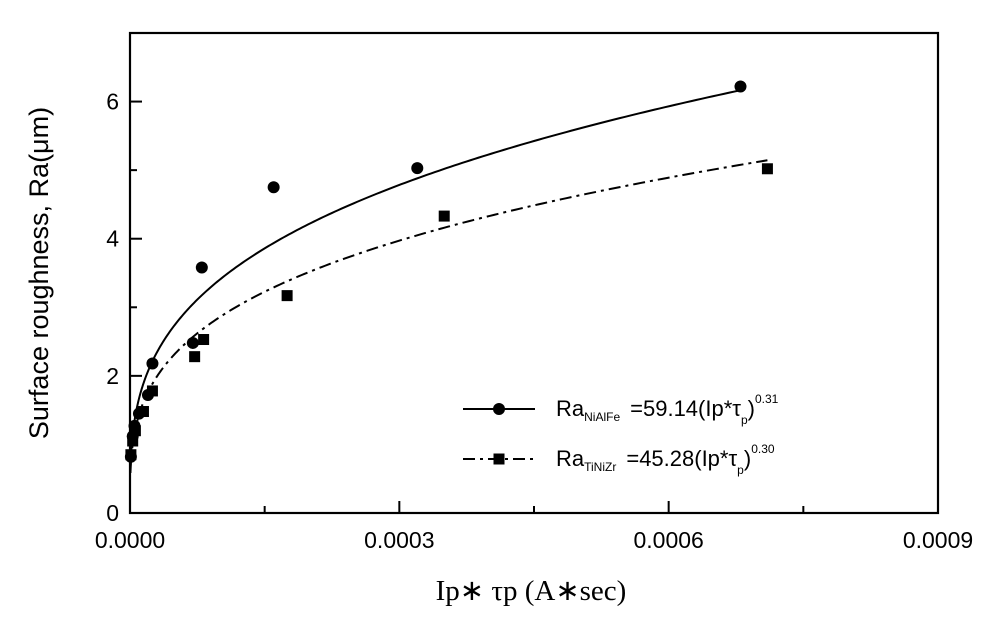 This screenshot has width=990, height=624. Describe the element at coordinates (602, 417) in the screenshot. I see `legend-label-sub: NiAlFe` at that location.